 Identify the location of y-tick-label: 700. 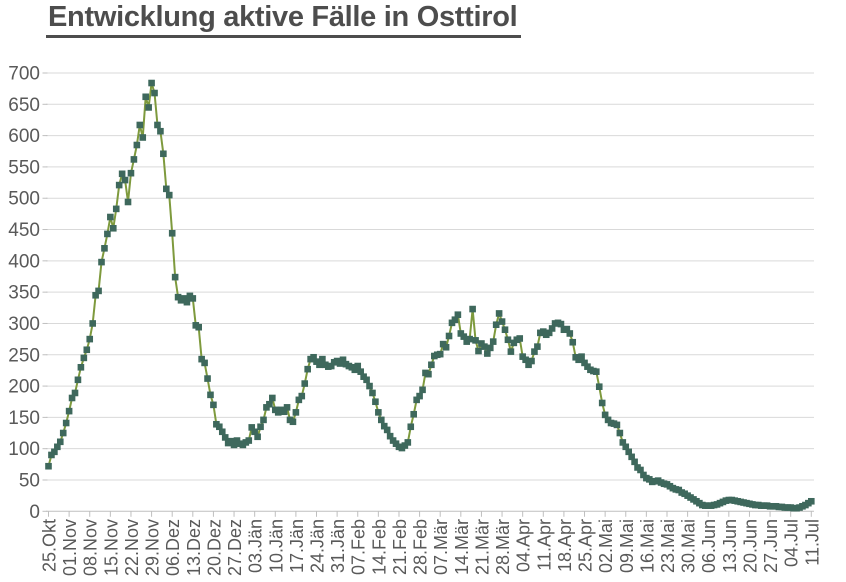
(24, 74).